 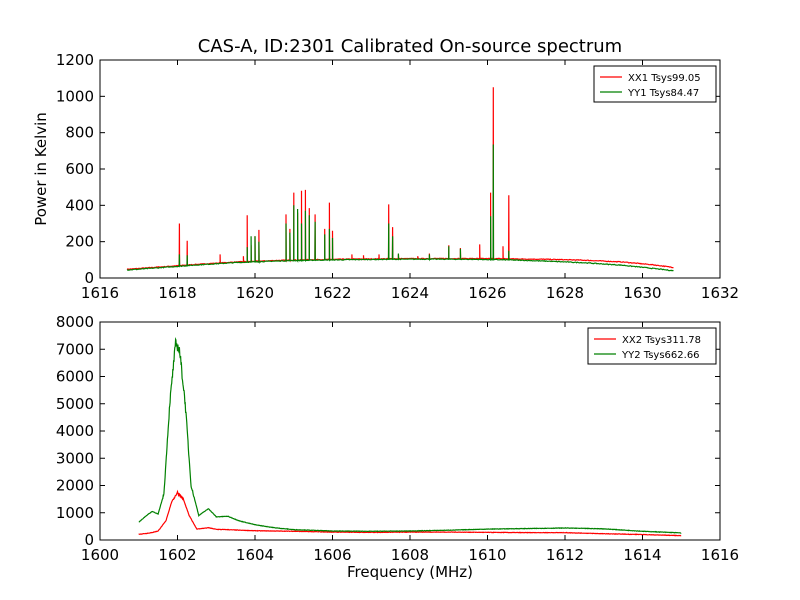 What do you see at coordinates (663, 93) in the screenshot?
I see `legend-label: YY1 Tsys84.47` at bounding box center [663, 93].